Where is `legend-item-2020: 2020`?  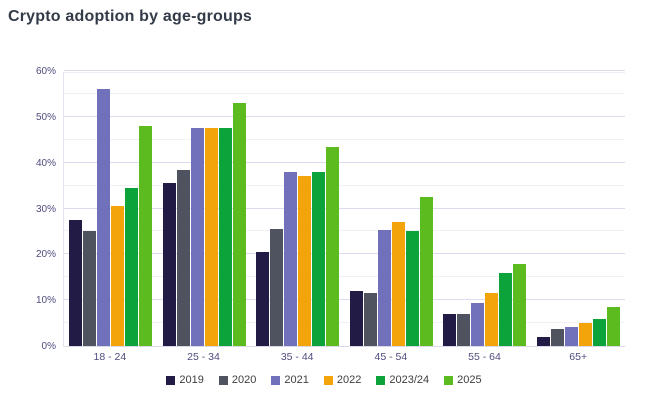 legend-item-2020: 2020 is located at coordinates (237, 380).